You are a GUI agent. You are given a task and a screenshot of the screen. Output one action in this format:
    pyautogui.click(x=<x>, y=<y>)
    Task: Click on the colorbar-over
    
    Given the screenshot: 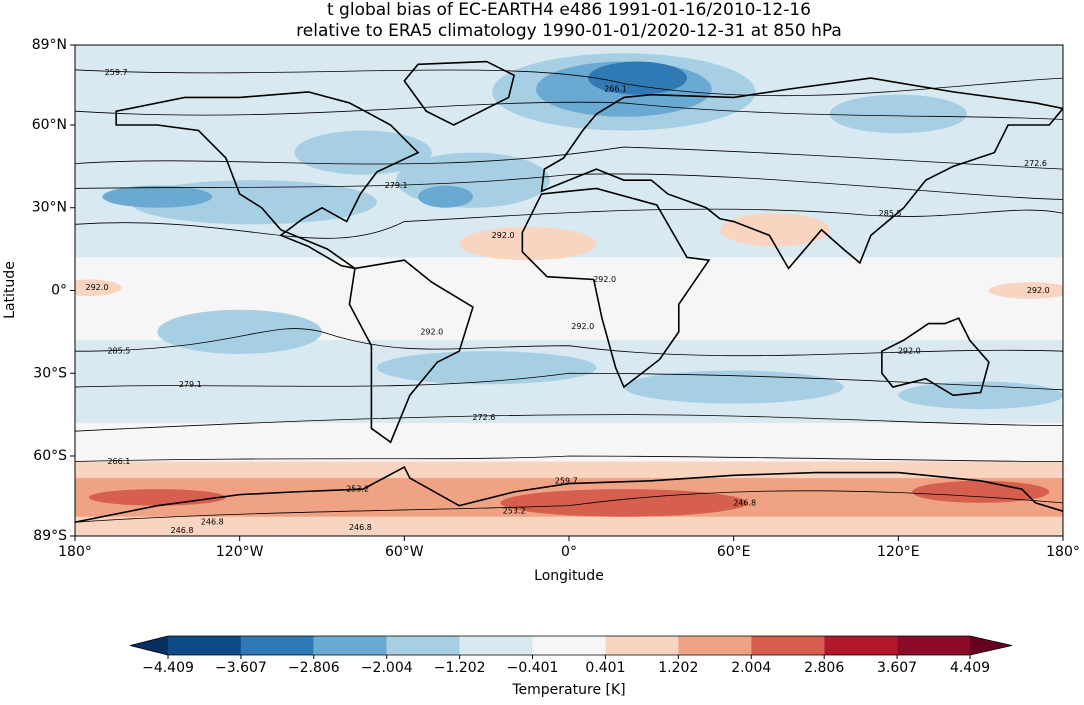 What is the action you would take?
    pyautogui.click(x=991, y=645)
    